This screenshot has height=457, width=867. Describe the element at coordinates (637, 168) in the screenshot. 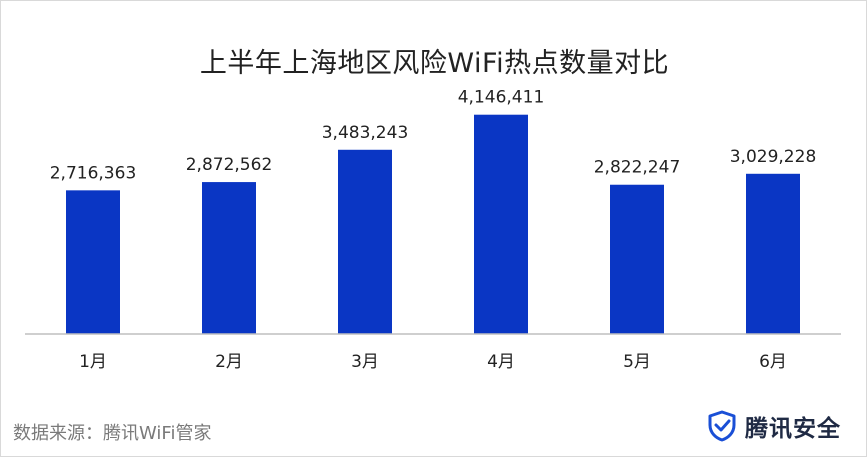

I see `value-label-5: 2,822,247` at that location.